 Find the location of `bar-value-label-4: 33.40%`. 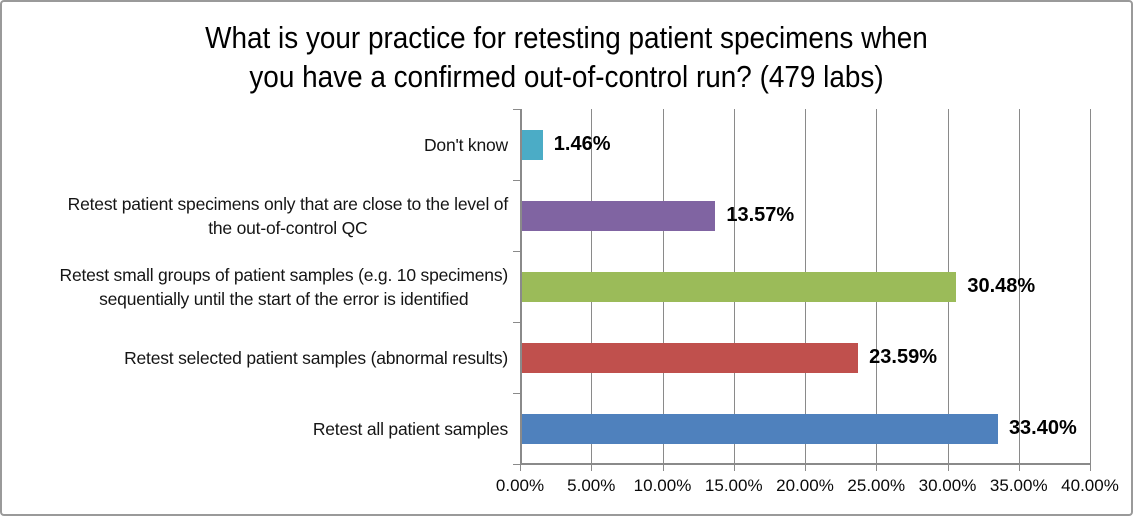

bar-value-label-4: 33.40% is located at coordinates (1042, 428).